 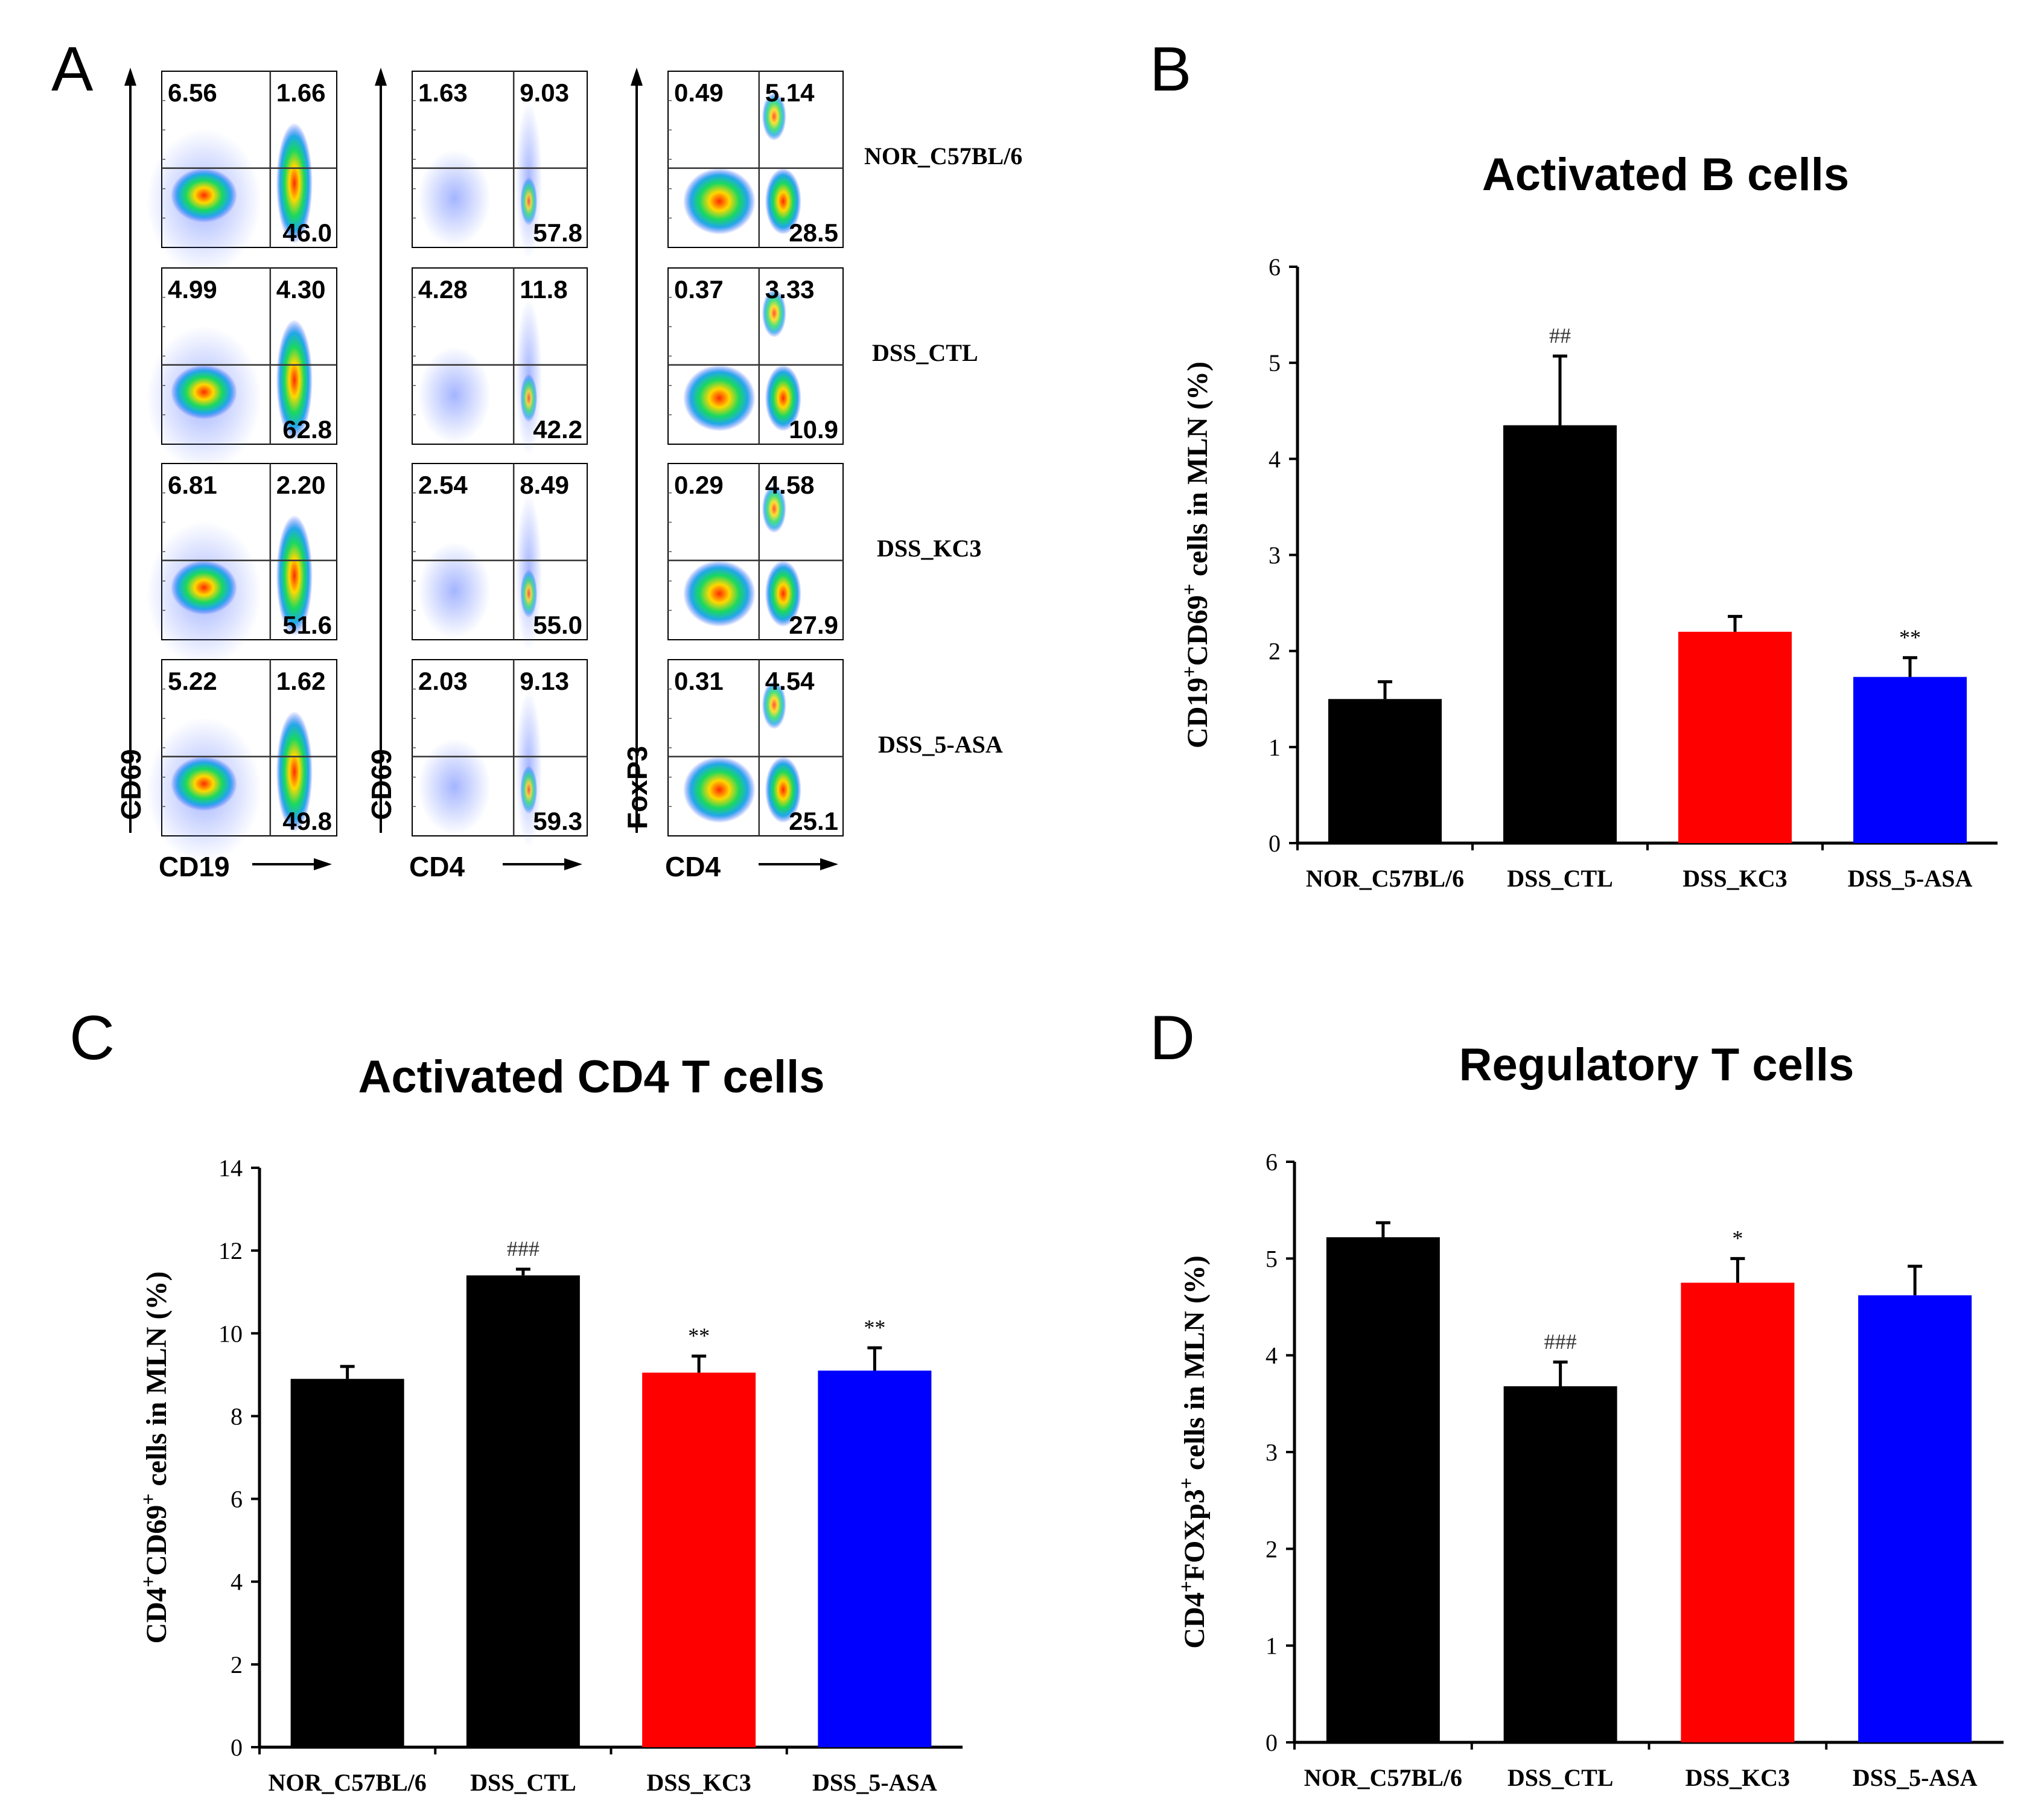 What do you see at coordinates (774, 509) in the screenshot?
I see `population-cd4-foxp3-positive` at bounding box center [774, 509].